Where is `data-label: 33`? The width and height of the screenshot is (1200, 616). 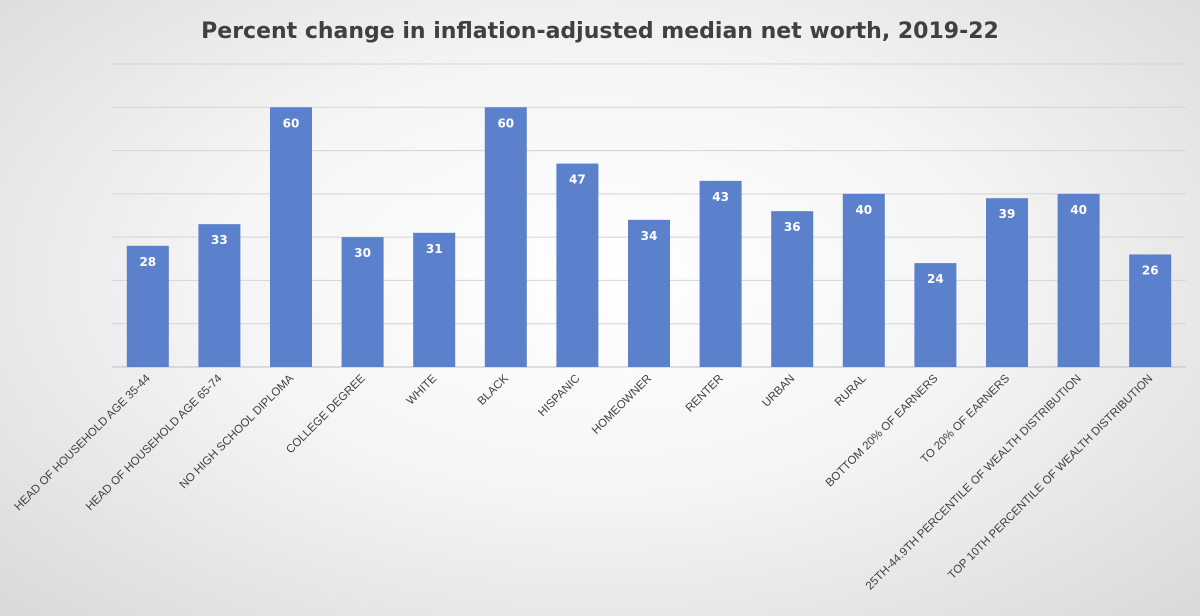
data-label: 33 is located at coordinates (219, 240).